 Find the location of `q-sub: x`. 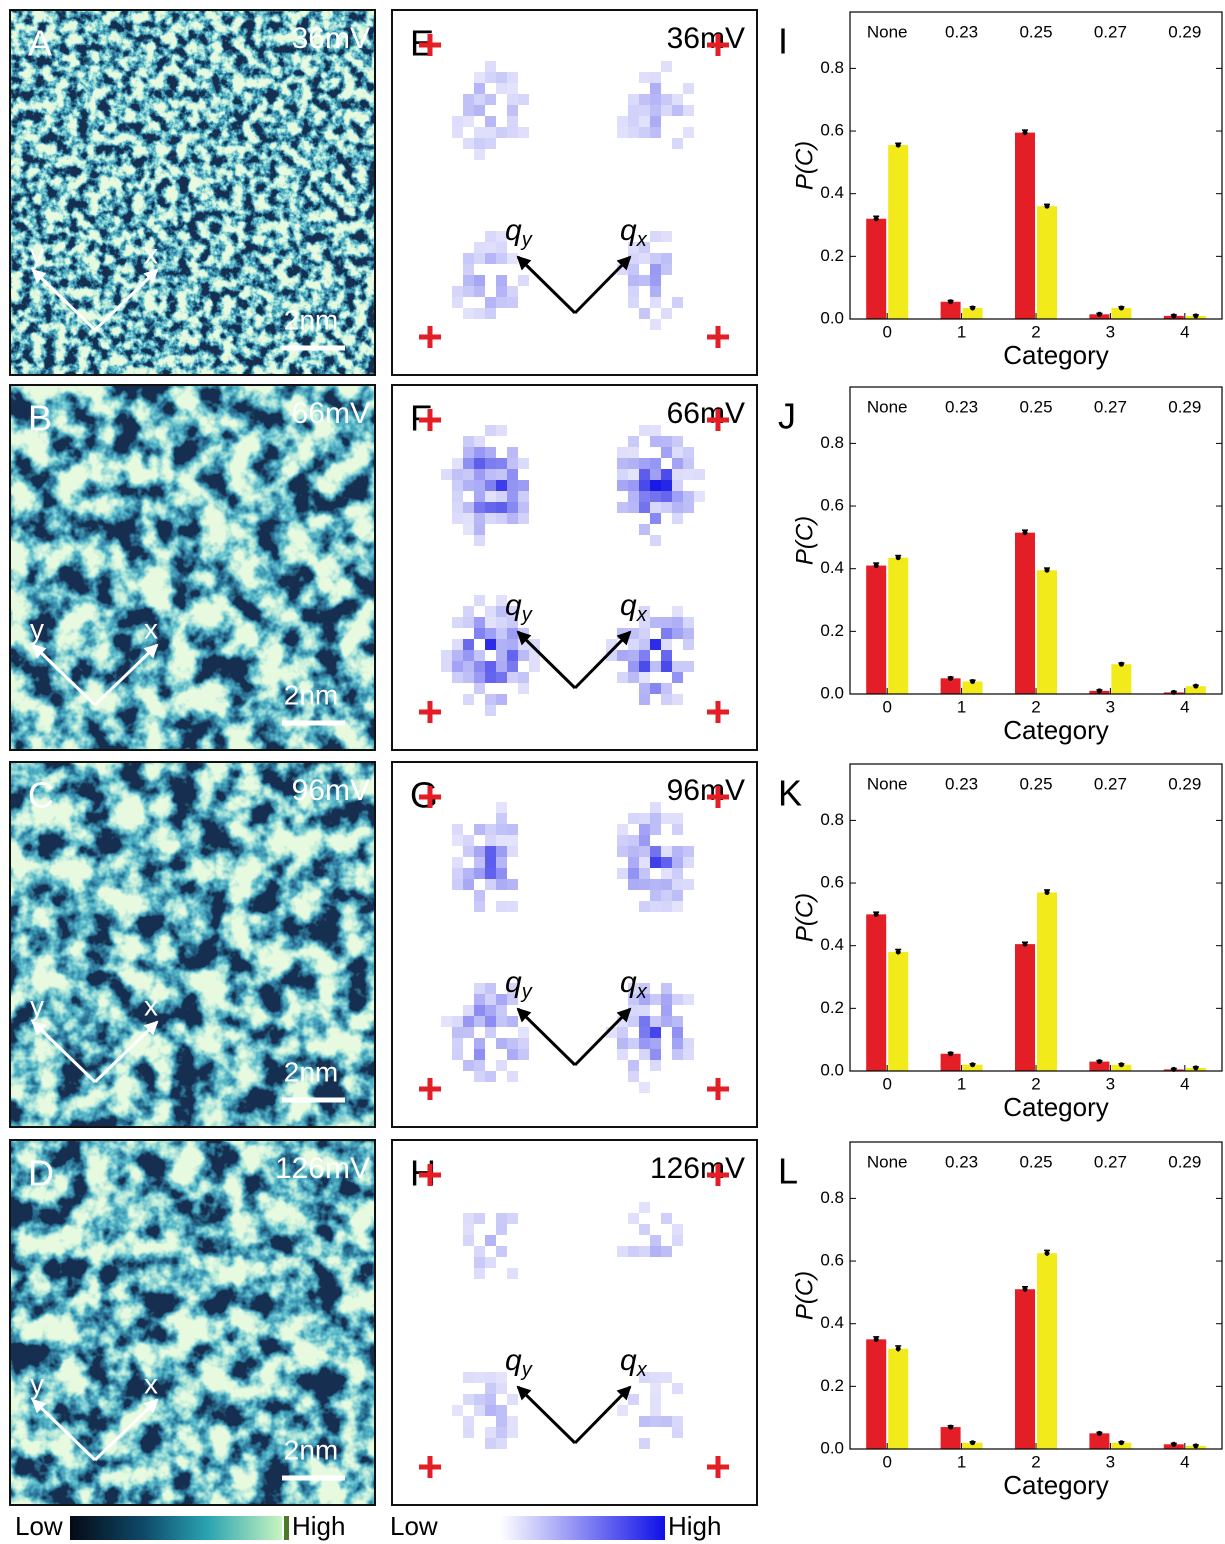

q-sub: x is located at coordinates (642, 240).